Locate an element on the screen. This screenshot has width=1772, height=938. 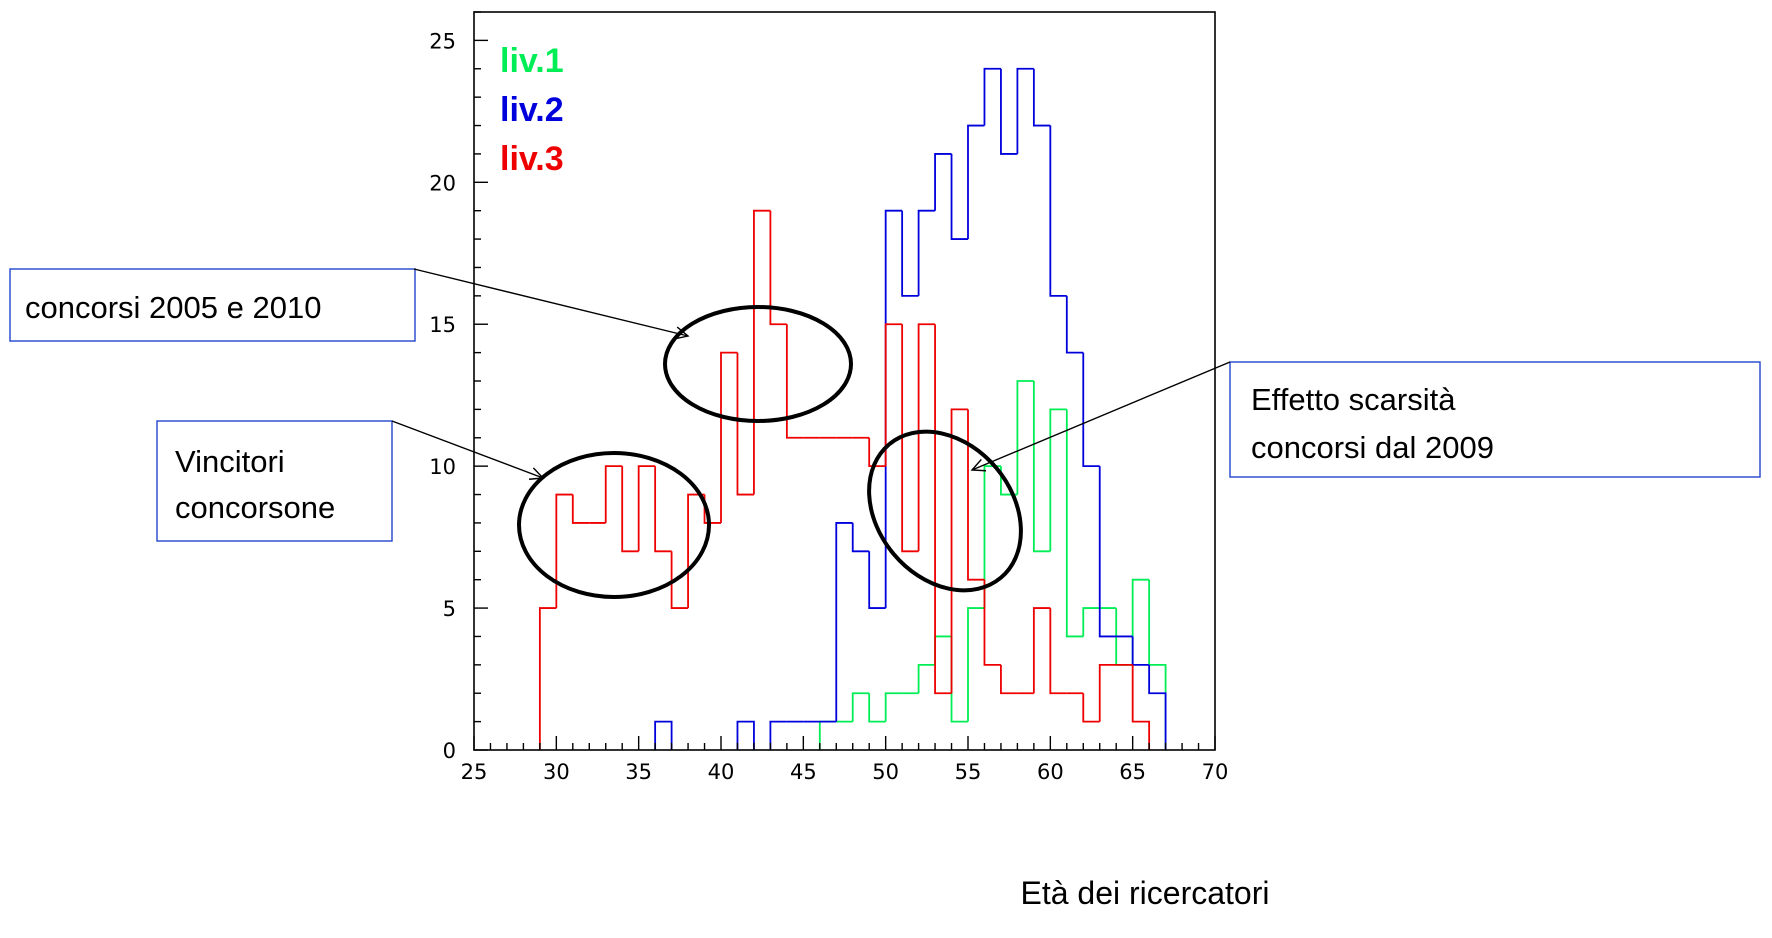
x-tick-label: 65 is located at coordinates (1132, 772).